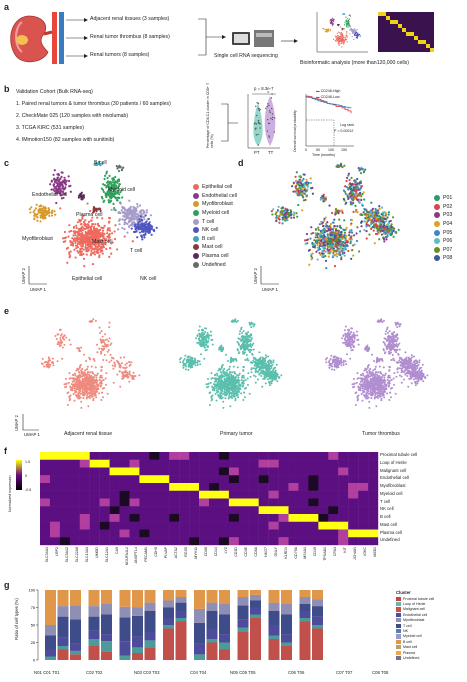 This screenshot has height=682, width=467. Describe the element at coordinates (448, 232) in the screenshot. I see `legend-label: P05` at that location.